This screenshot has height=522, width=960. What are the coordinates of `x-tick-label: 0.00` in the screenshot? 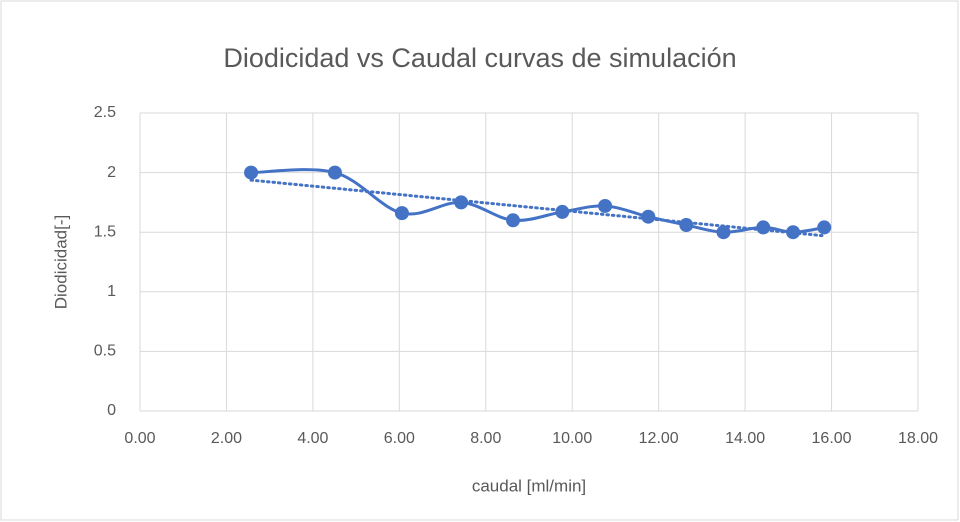 It's located at (139, 438).